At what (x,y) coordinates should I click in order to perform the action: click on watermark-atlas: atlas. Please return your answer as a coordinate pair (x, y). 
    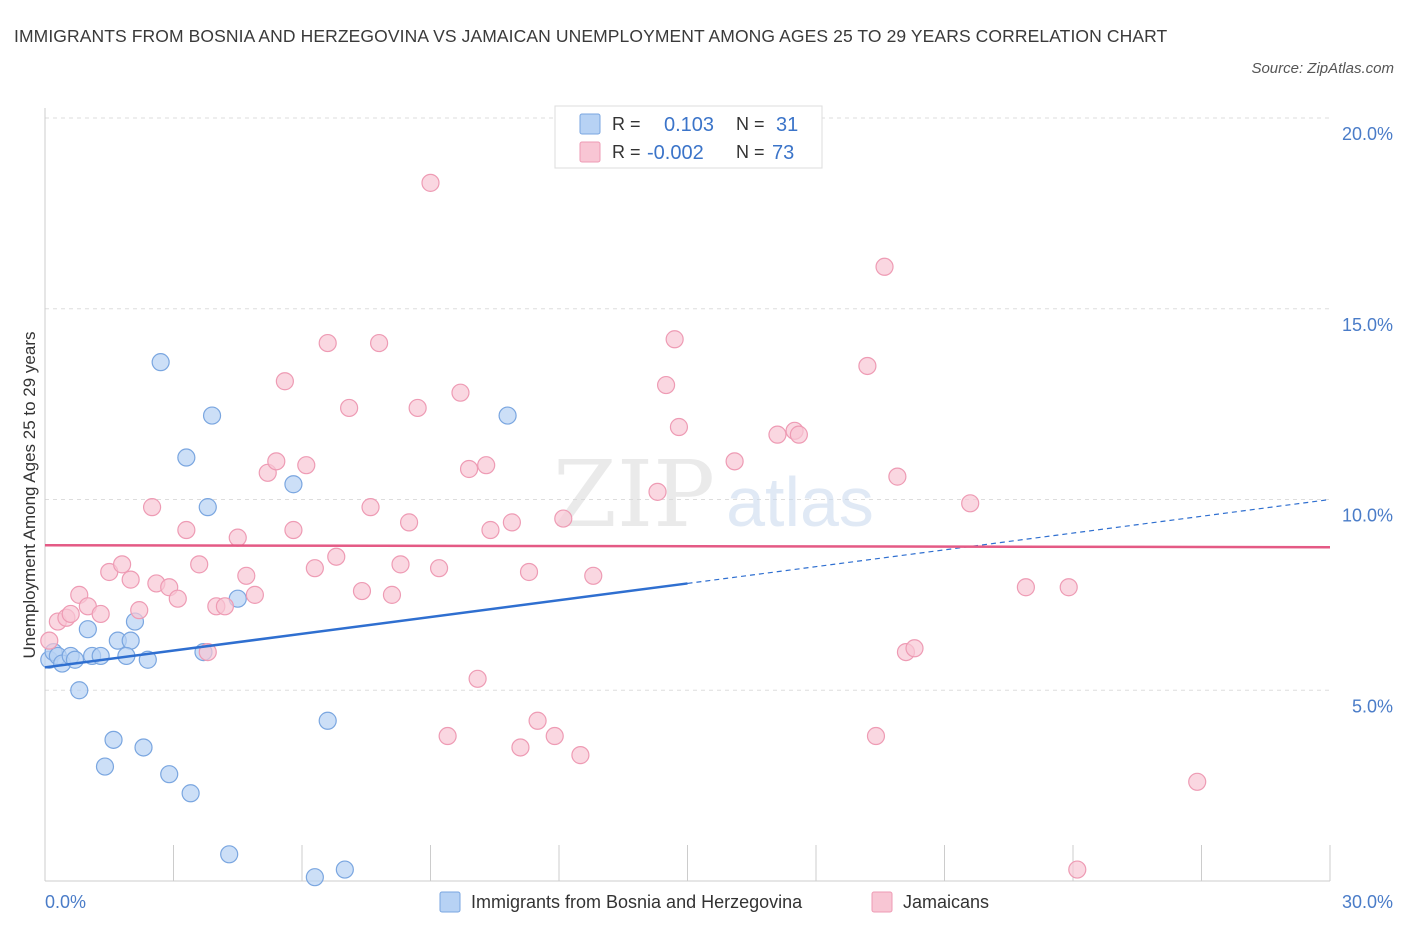
    Looking at the image, I should click on (800, 502).